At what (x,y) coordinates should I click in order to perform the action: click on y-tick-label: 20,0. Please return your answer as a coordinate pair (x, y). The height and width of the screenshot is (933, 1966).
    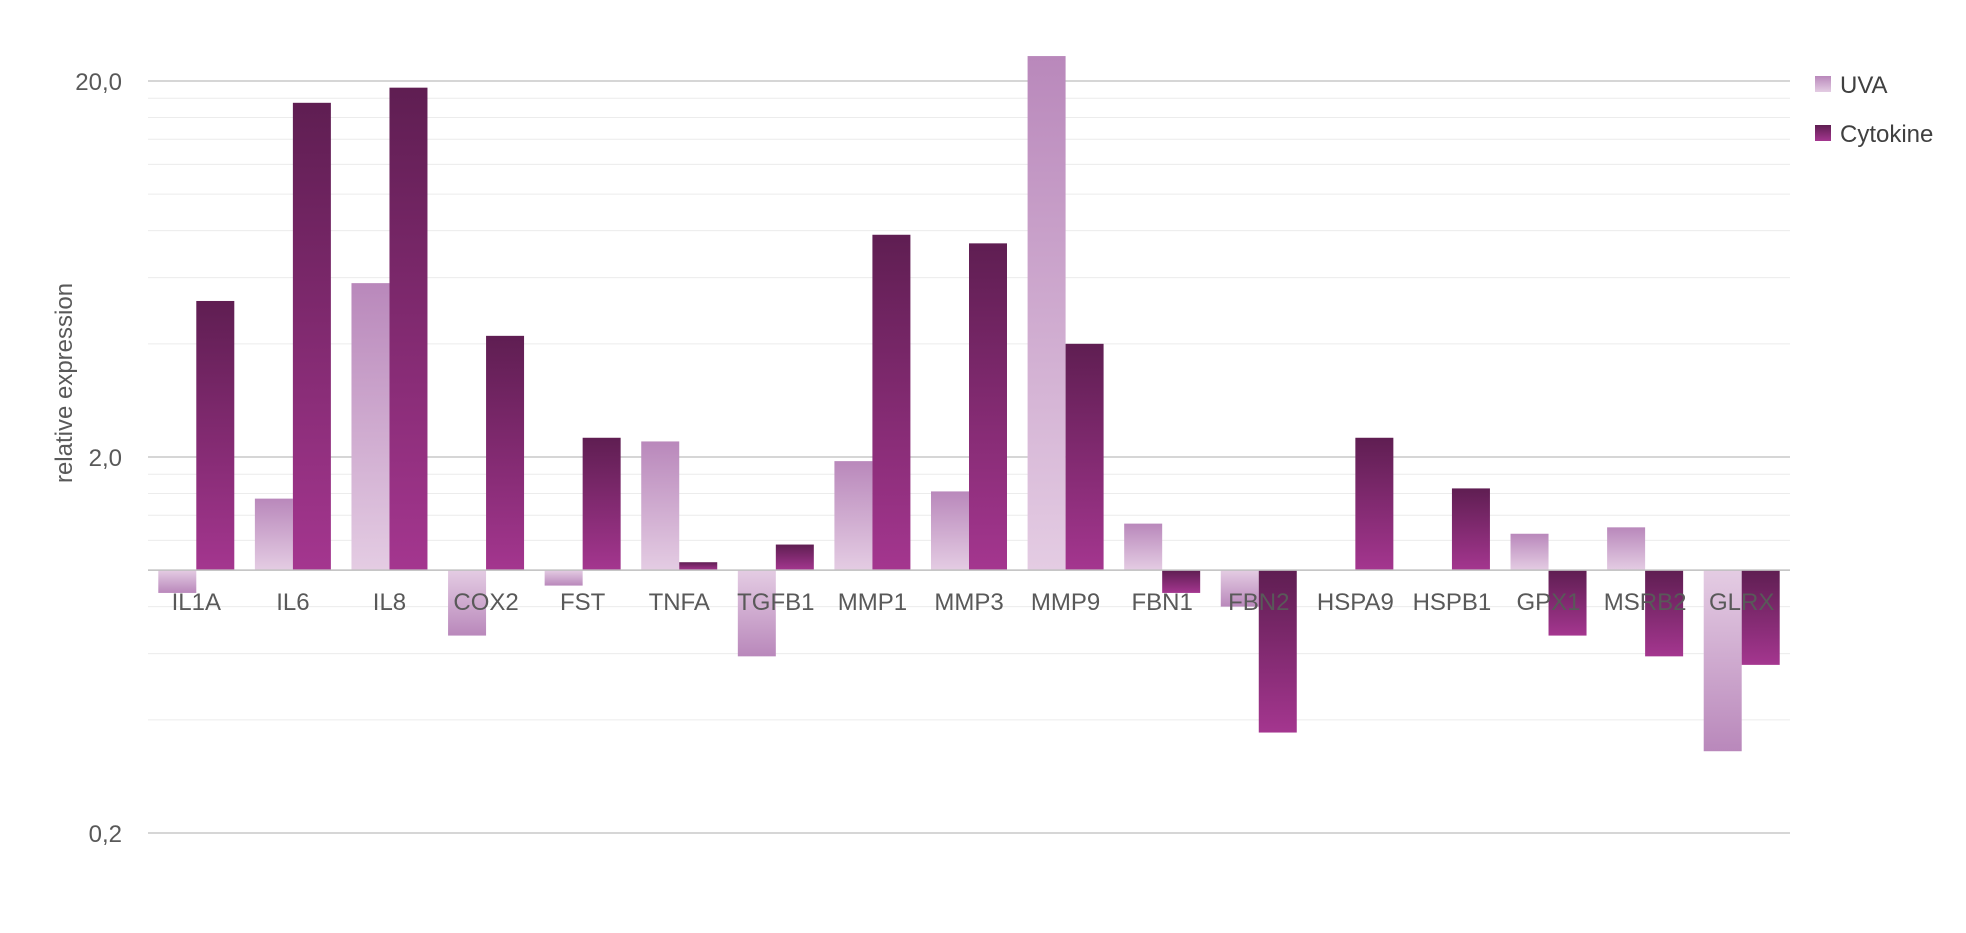
    Looking at the image, I should click on (98, 82).